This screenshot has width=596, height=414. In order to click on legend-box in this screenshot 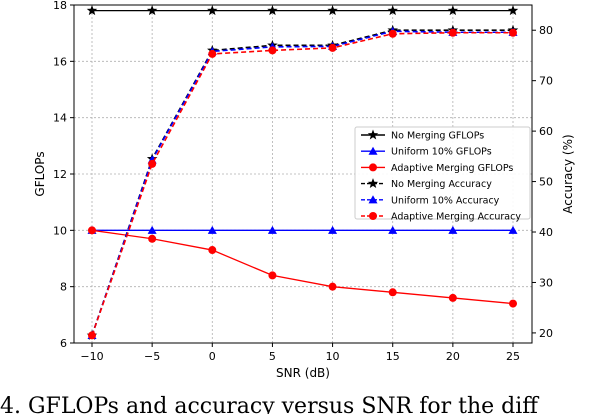, I will do `click(442, 173)`.